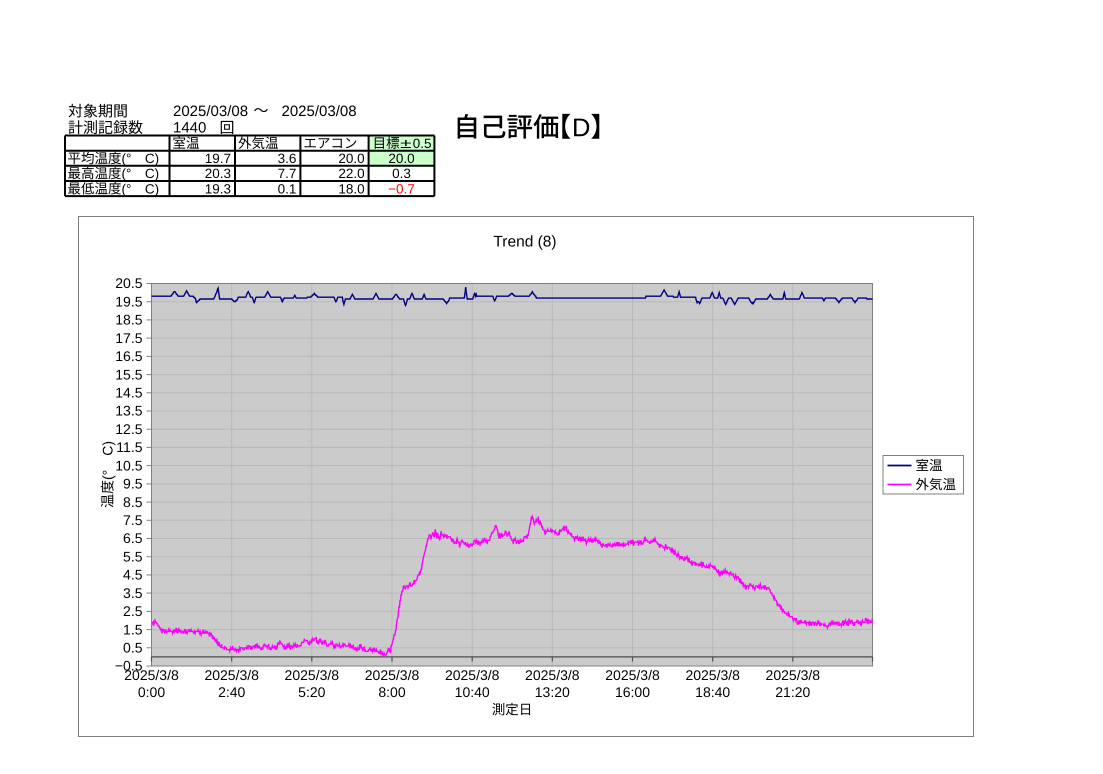  What do you see at coordinates (287, 158) in the screenshot?
I see `svg-text: 3.6` at bounding box center [287, 158].